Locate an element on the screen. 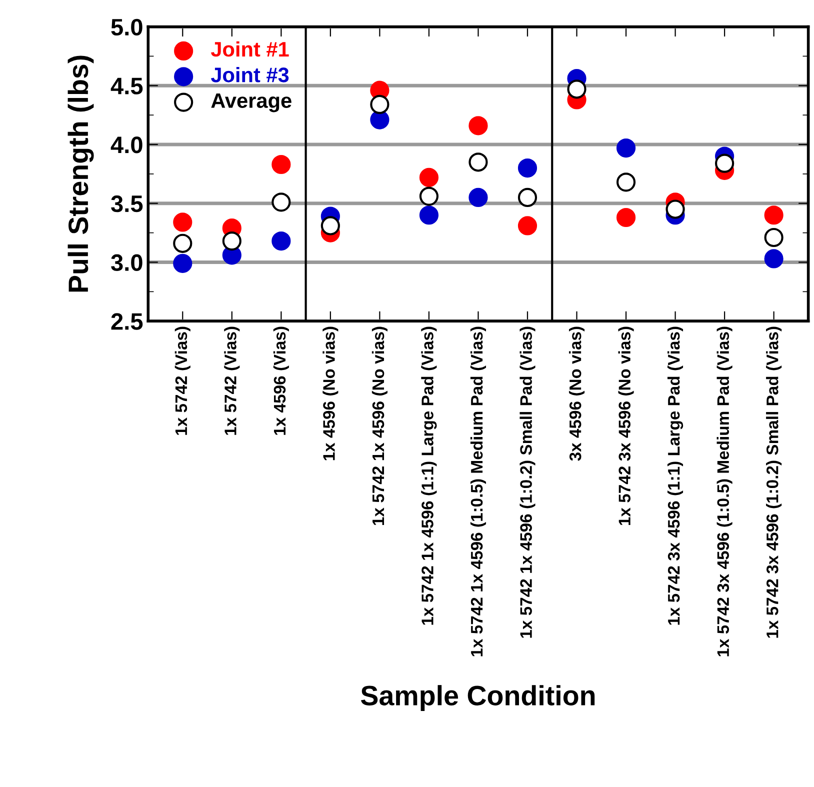 This screenshot has width=814, height=787. legend-label: Joint #1 is located at coordinates (249, 49).